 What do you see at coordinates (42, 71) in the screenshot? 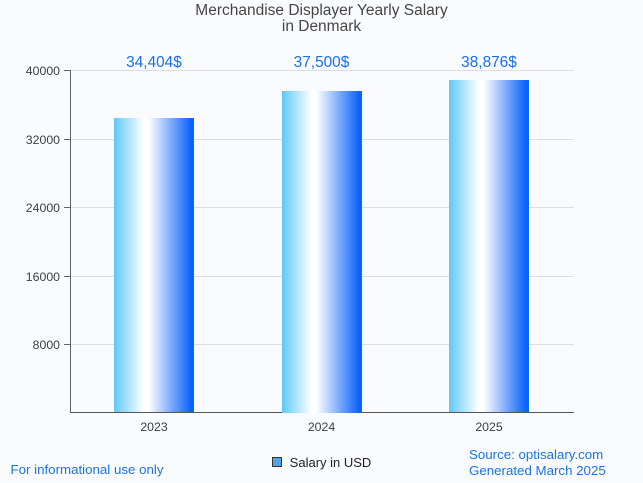
I see `y-tick-label: 40000` at bounding box center [42, 71].